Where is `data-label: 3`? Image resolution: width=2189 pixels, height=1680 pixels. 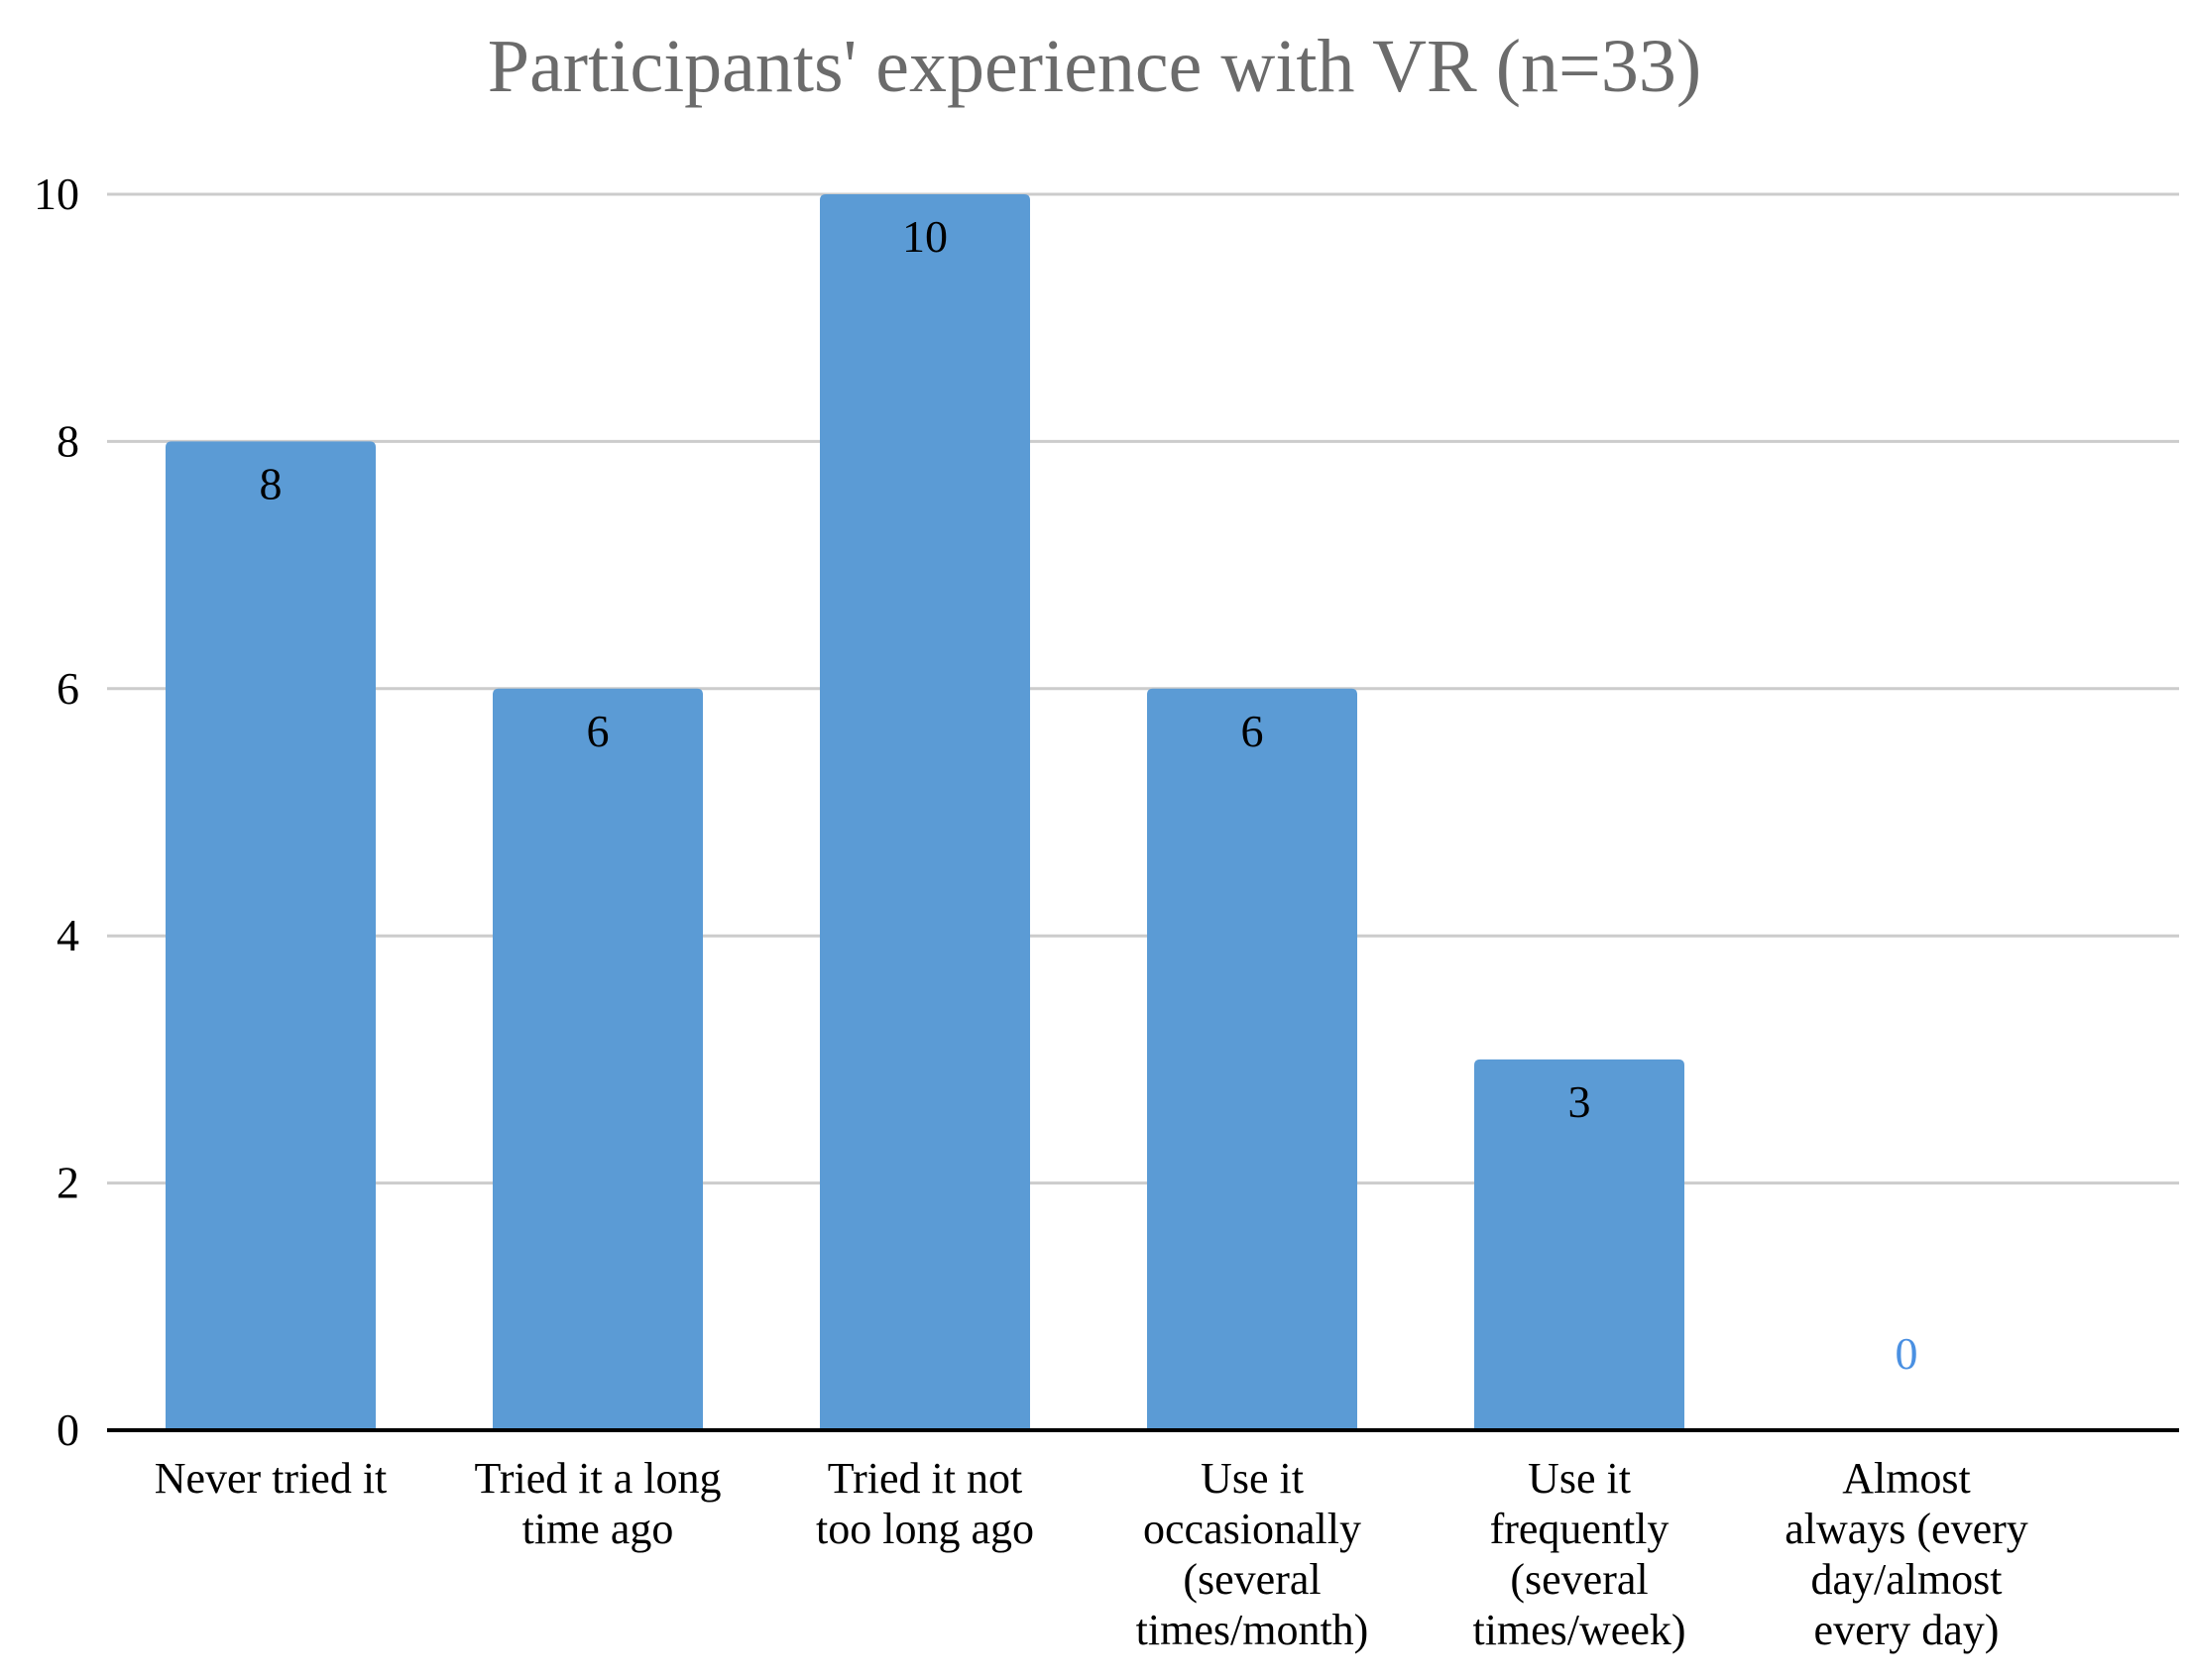 data-label: 3 is located at coordinates (1579, 1101).